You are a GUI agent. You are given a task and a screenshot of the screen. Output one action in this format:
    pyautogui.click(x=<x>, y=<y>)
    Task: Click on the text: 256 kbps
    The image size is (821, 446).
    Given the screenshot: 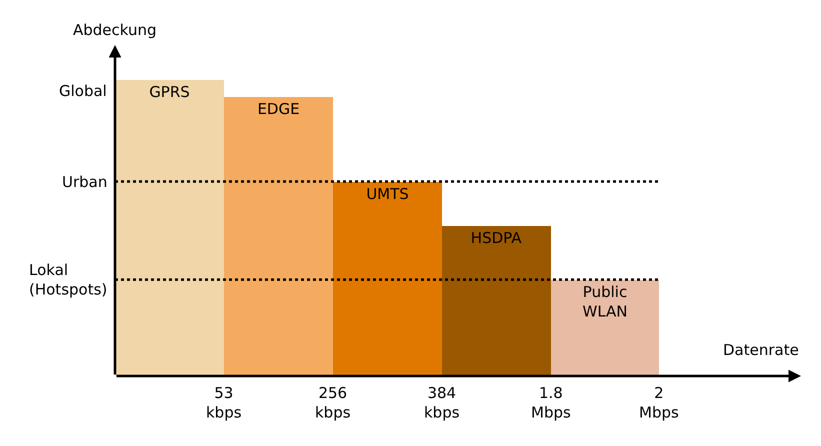 What is the action you would take?
    pyautogui.click(x=333, y=403)
    